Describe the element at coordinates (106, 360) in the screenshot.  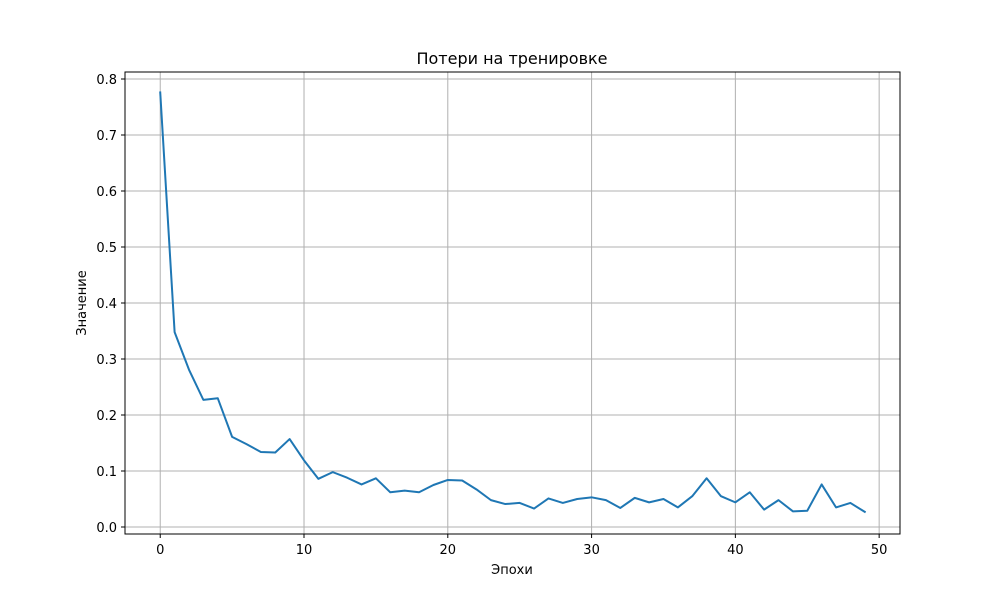
I see `y-tick-label: 0.3` at that location.